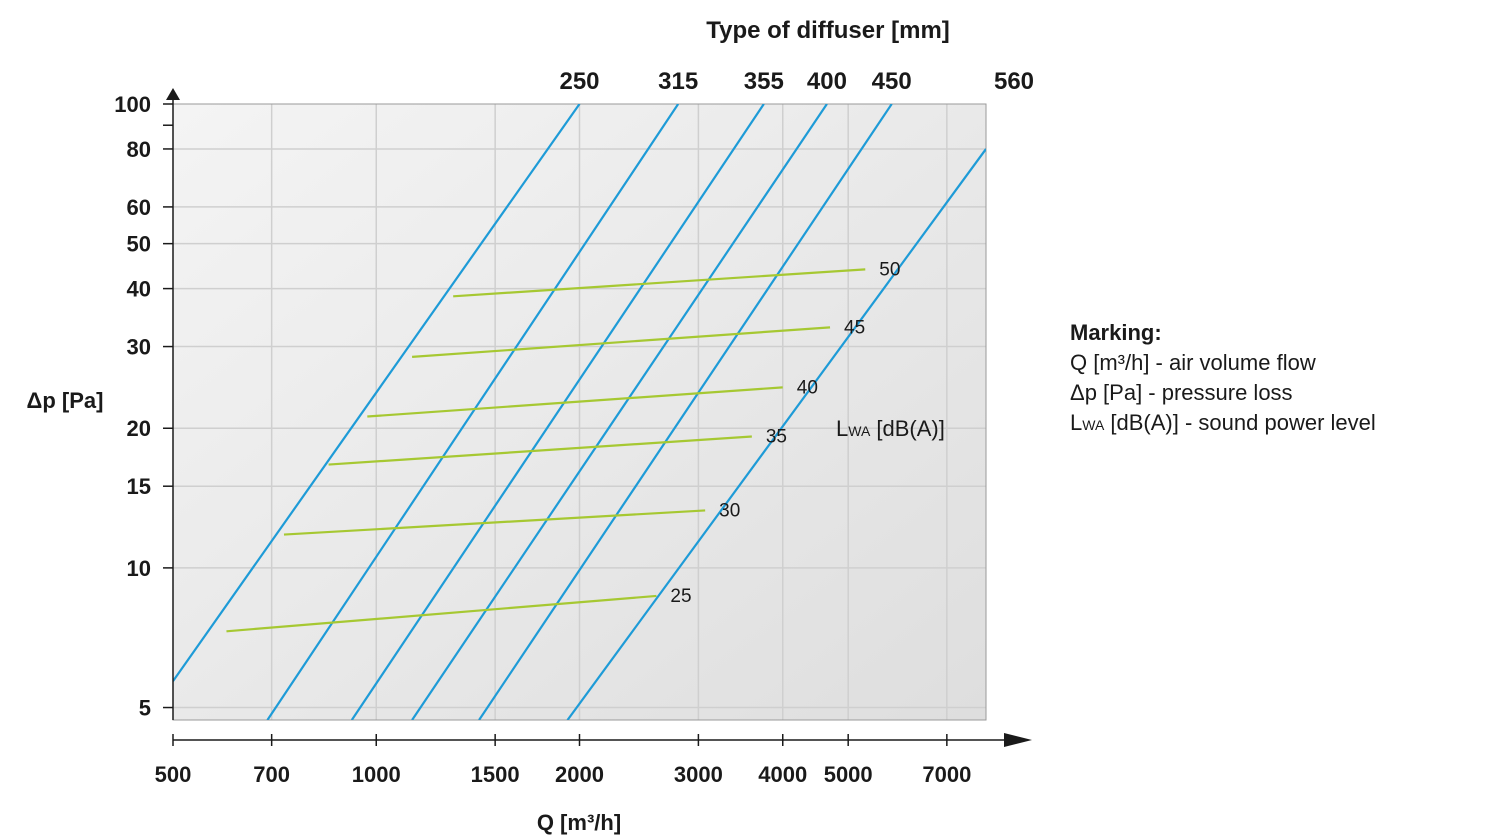 The height and width of the screenshot is (837, 1508). What do you see at coordinates (139, 568) in the screenshot?
I see `y-tick-label: 10` at bounding box center [139, 568].